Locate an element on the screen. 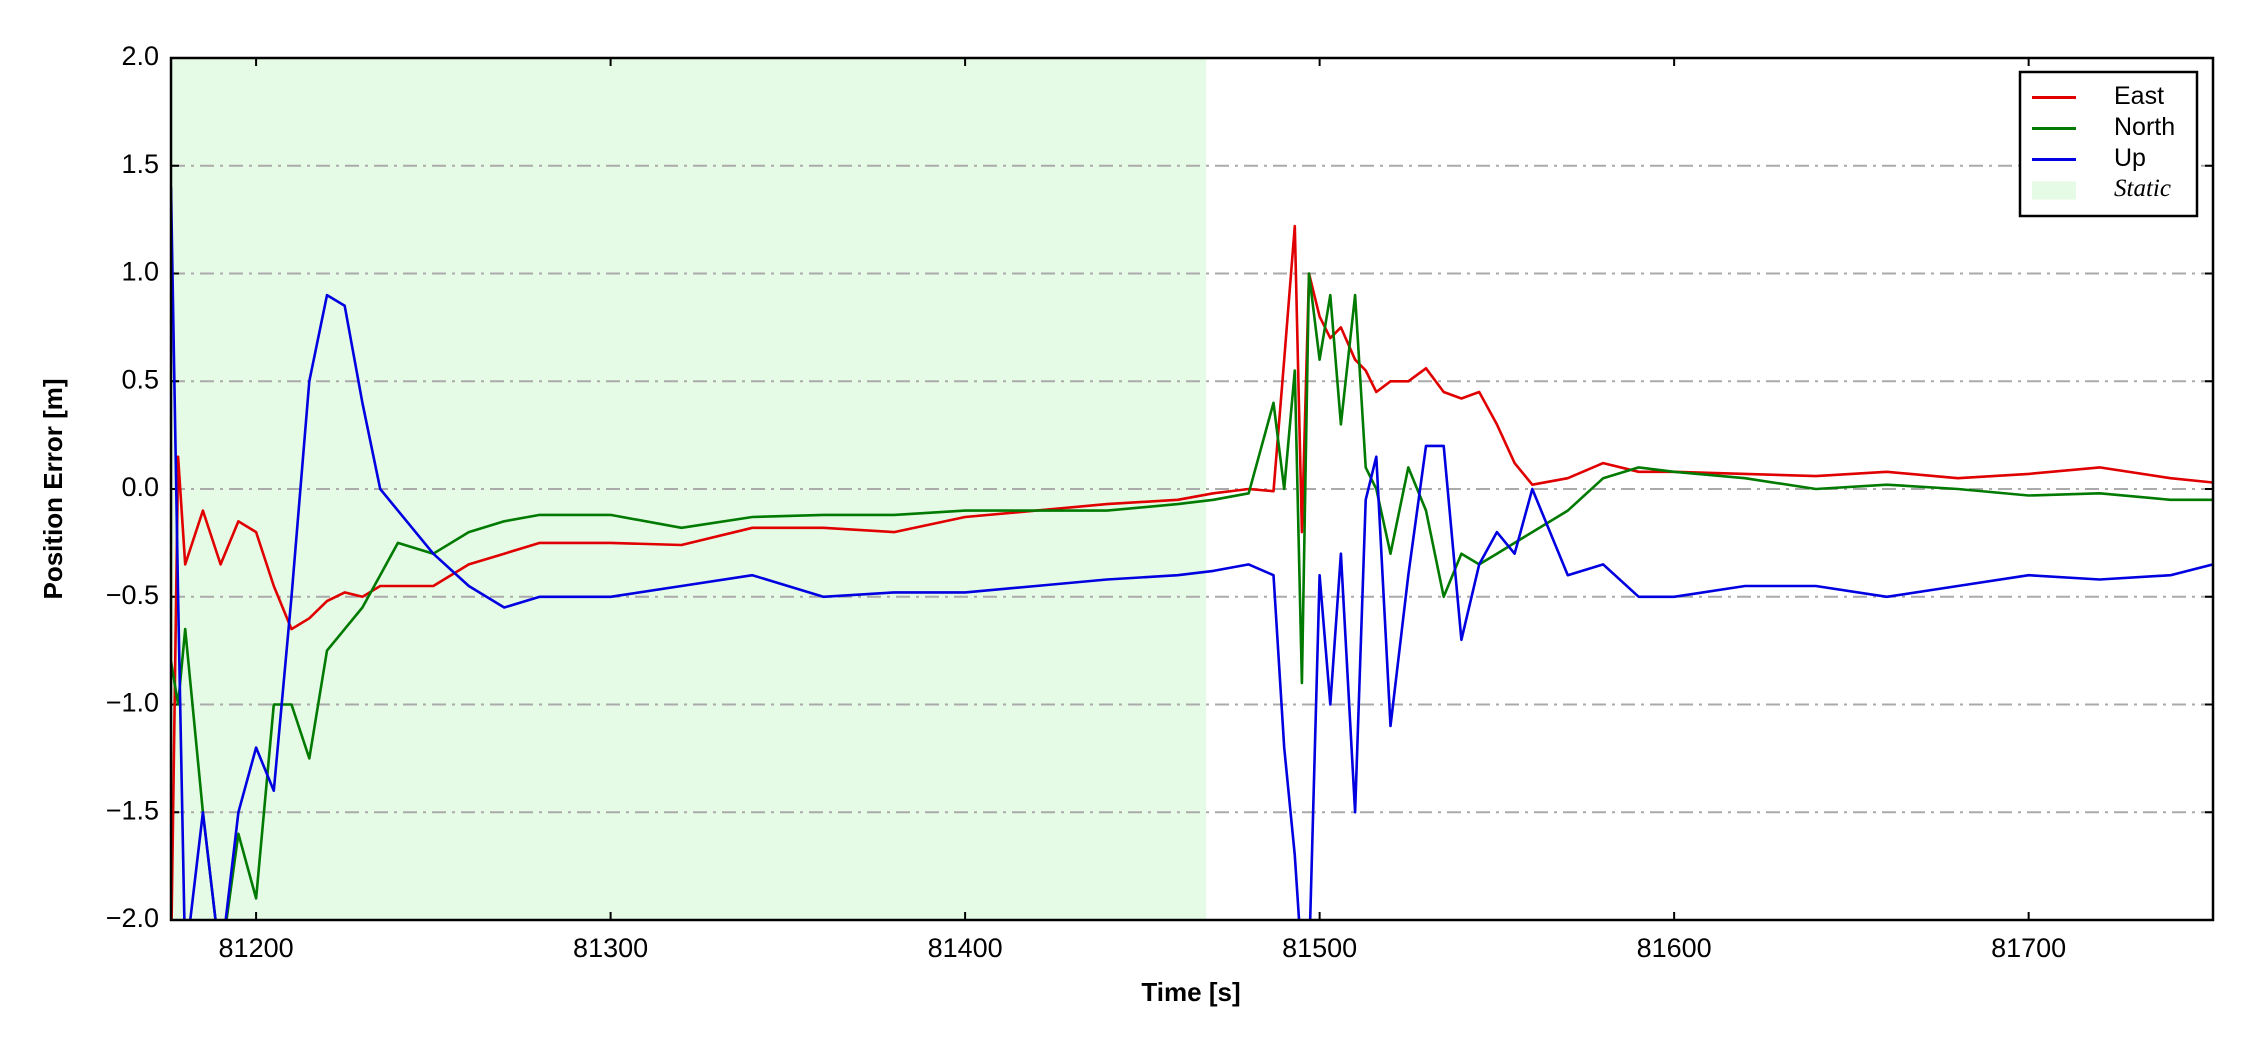  x-tick-label: 81200 is located at coordinates (256, 948).